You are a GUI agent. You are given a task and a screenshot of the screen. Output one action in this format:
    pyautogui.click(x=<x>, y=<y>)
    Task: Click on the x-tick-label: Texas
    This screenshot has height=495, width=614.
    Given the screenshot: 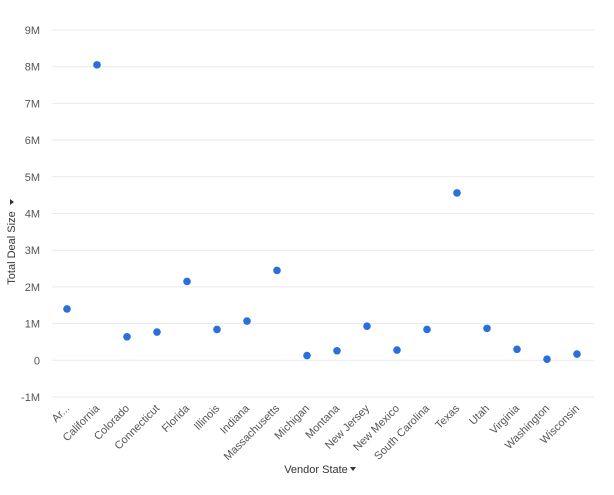 What is the action you would take?
    pyautogui.click(x=447, y=416)
    